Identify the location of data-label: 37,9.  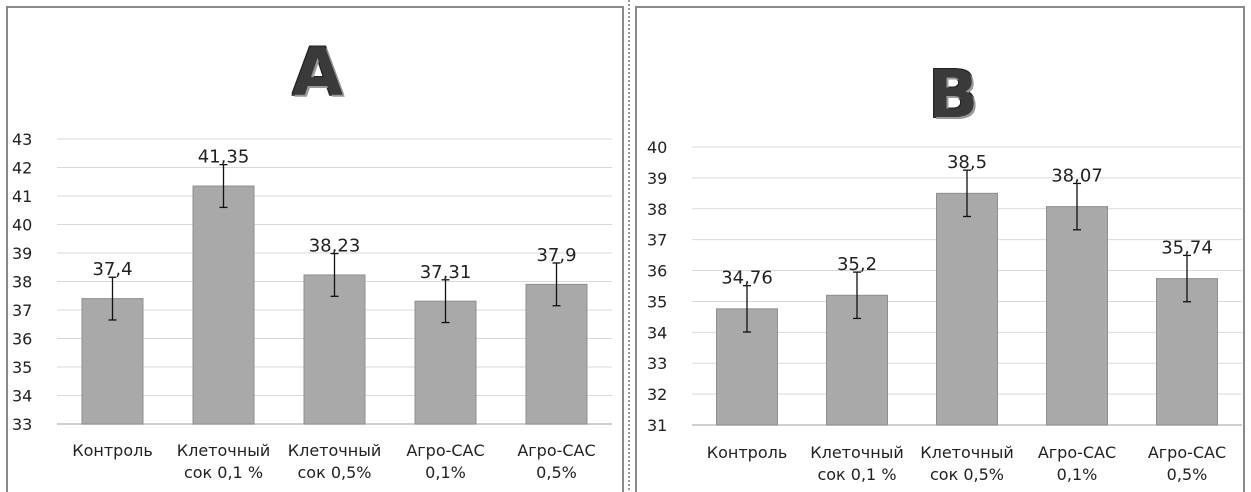
(556, 255).